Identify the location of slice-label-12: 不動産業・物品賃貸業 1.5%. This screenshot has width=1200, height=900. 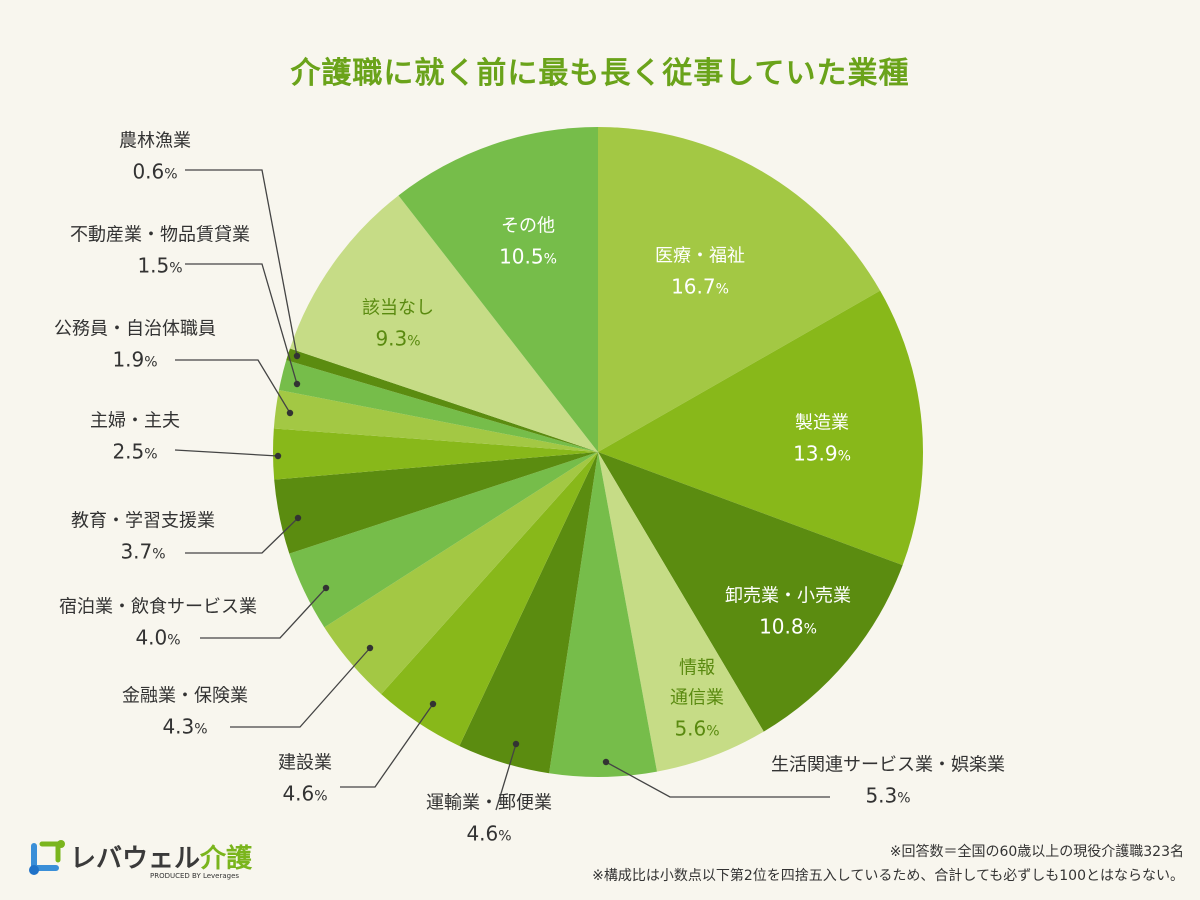
(160, 252).